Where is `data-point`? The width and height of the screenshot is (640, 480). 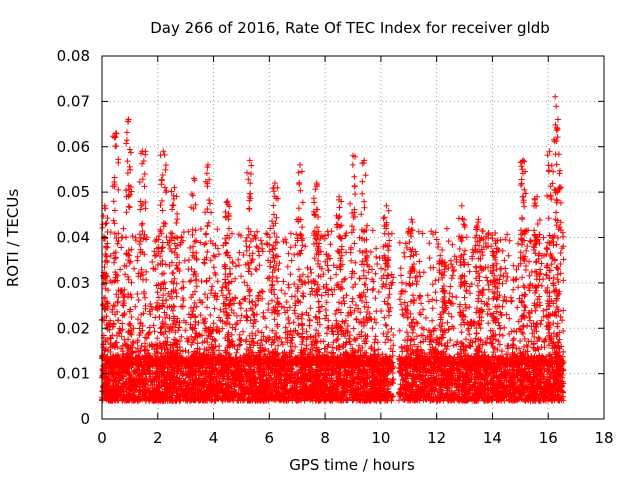
data-point is located at coordinates (399, 400).